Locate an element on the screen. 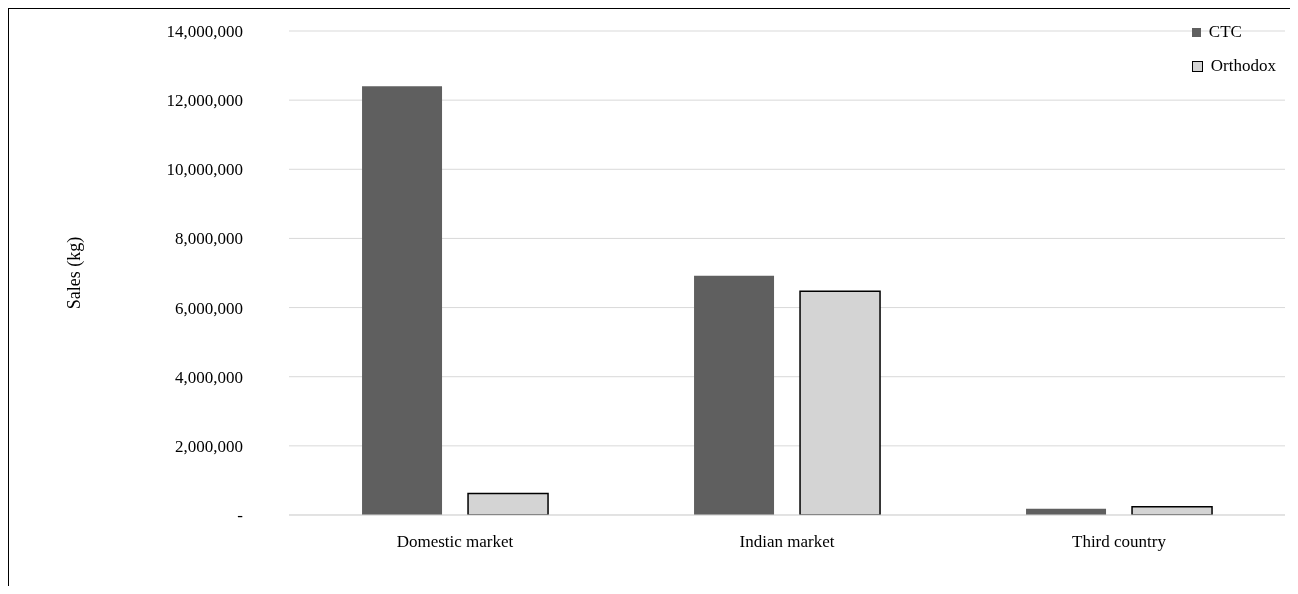 The image size is (1298, 594). y-tick-label: 10,000,000 is located at coordinates (204, 170).